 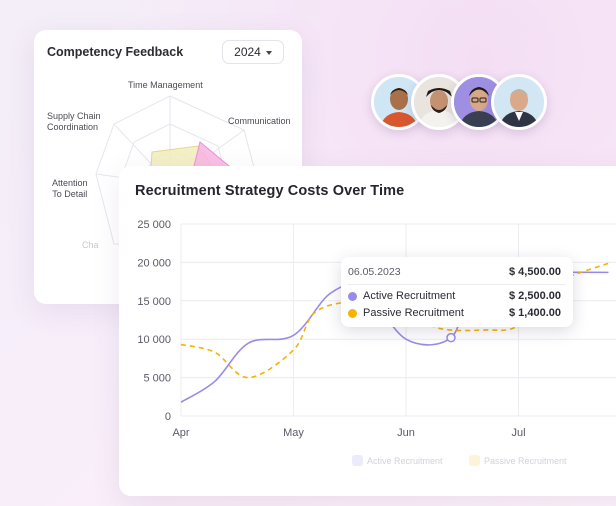 What do you see at coordinates (154, 340) in the screenshot?
I see `y-tick-label: 10 000` at bounding box center [154, 340].